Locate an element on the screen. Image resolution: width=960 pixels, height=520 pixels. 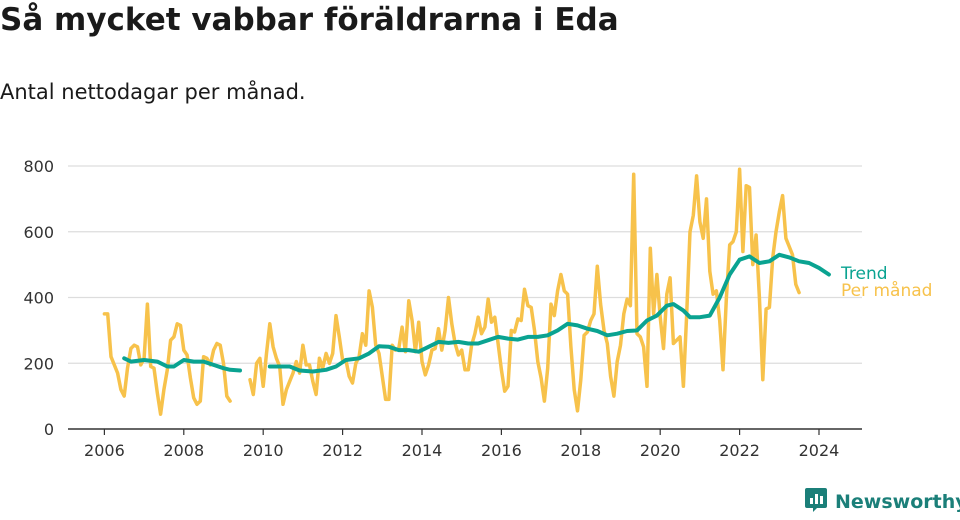
y-tick-label: 0 is located at coordinates (49, 429).